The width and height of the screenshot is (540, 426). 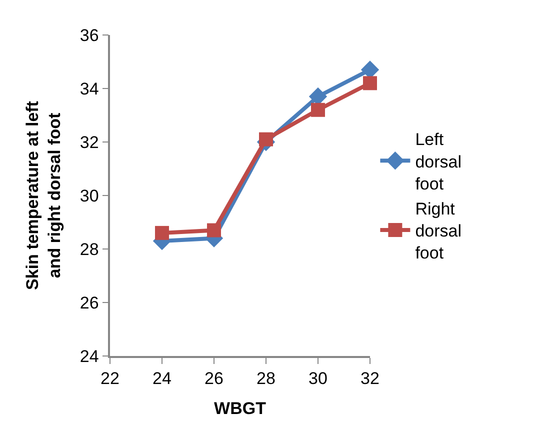 I want to click on y-tick-label: 32, so click(x=89, y=142).